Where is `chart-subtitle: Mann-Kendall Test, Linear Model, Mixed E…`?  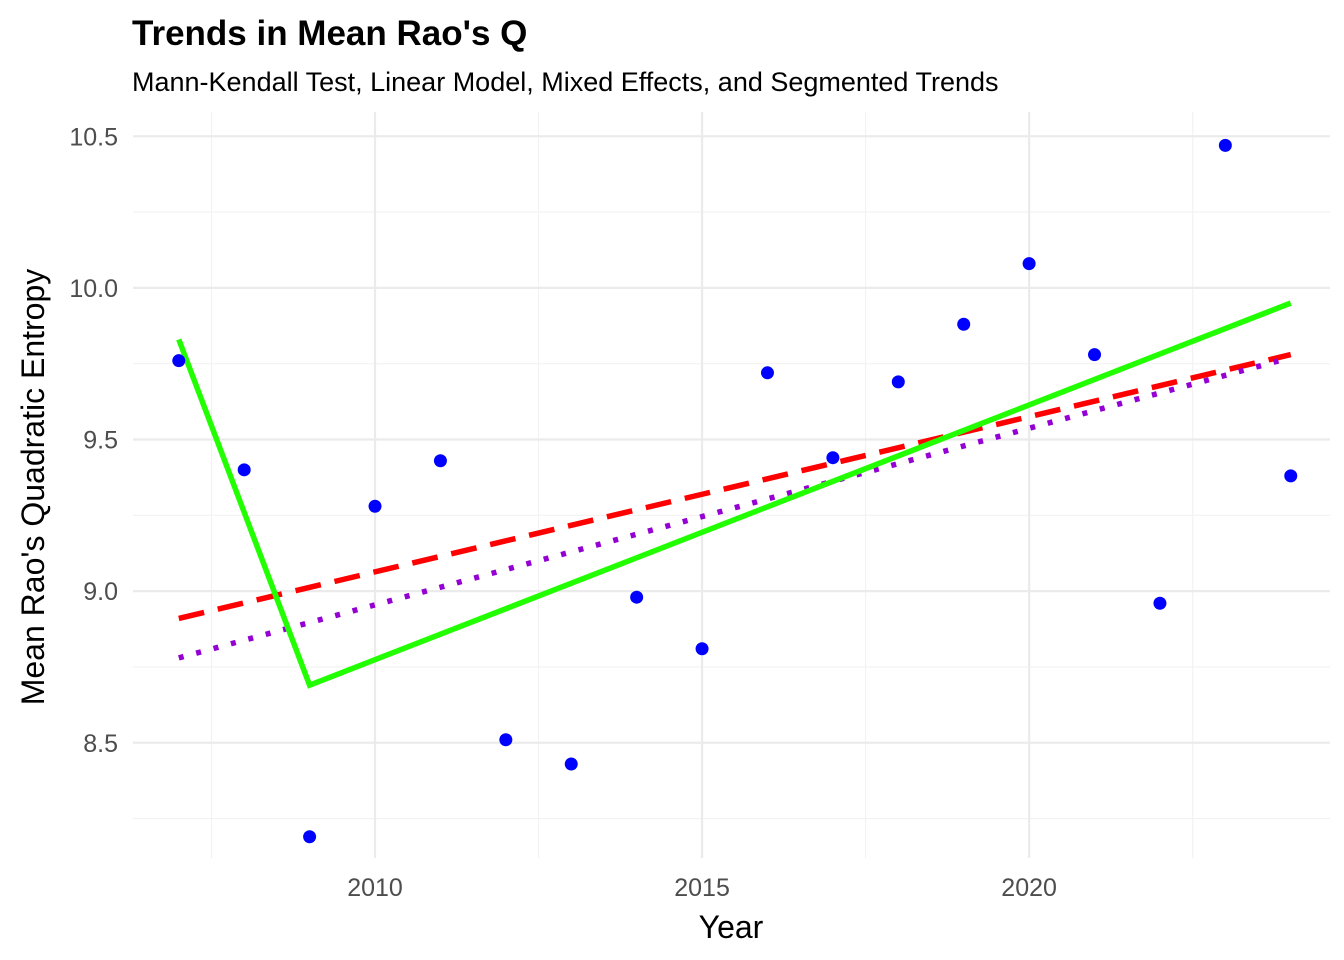
chart-subtitle: Mann-Kendall Test, Linear Model, Mixed E… is located at coordinates (565, 82).